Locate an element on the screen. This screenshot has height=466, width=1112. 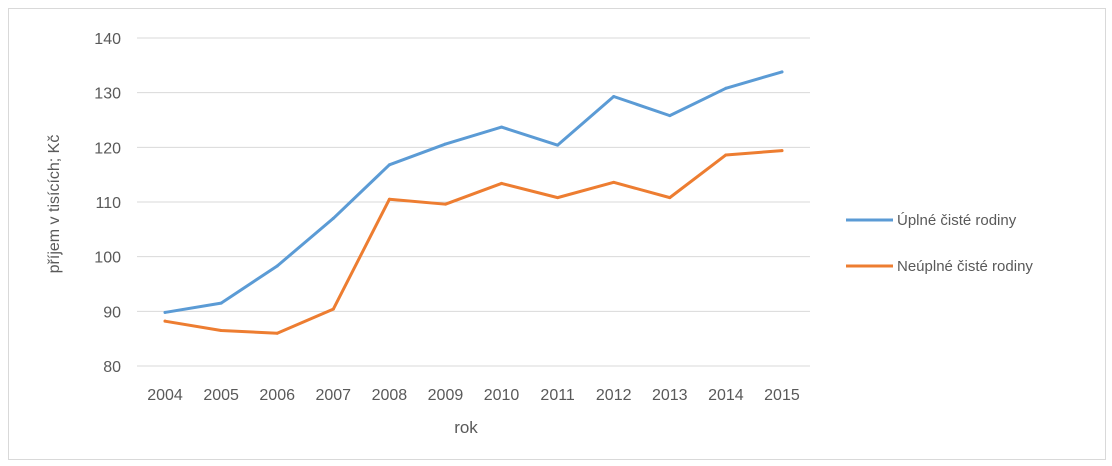
y-tick-label: 130 is located at coordinates (107, 94).